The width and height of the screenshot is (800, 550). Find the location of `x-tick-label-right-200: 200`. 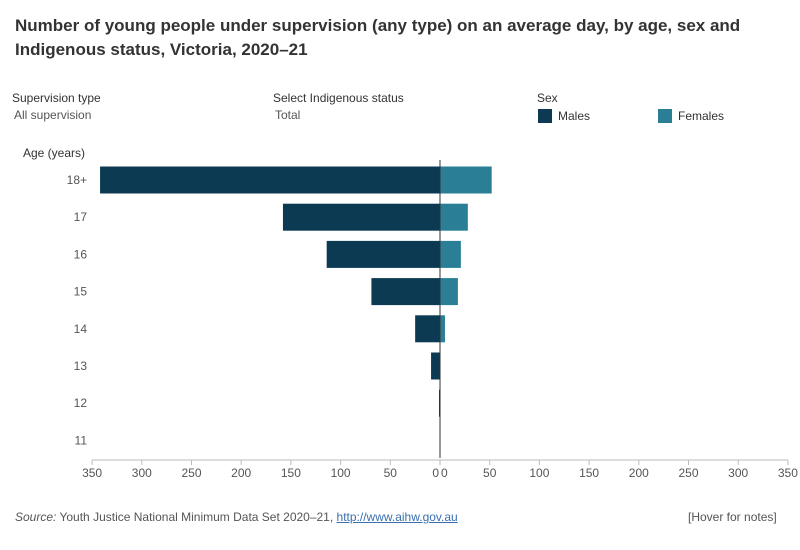

x-tick-label-right-200: 200 is located at coordinates (639, 473).